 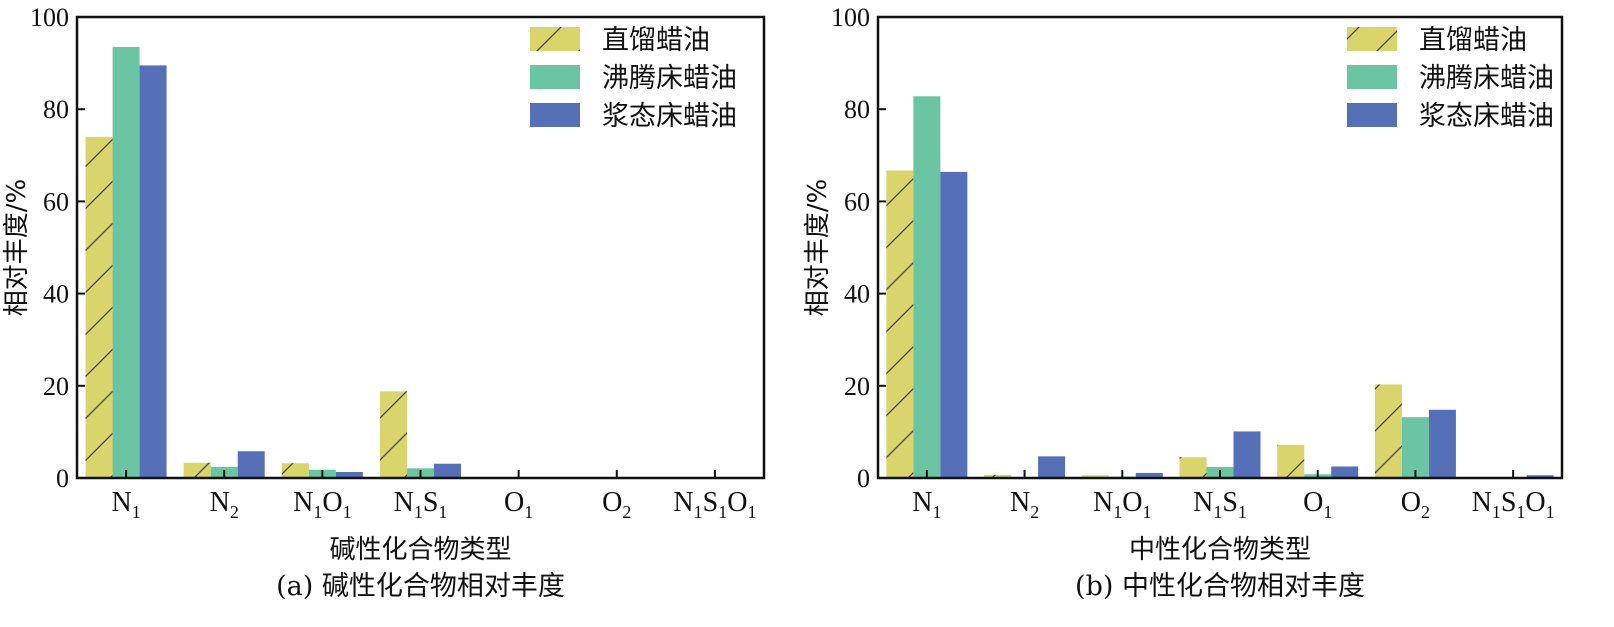 What do you see at coordinates (858, 248) in the screenshot?
I see `y-tick-group: 0 20 40 60 80 100` at bounding box center [858, 248].